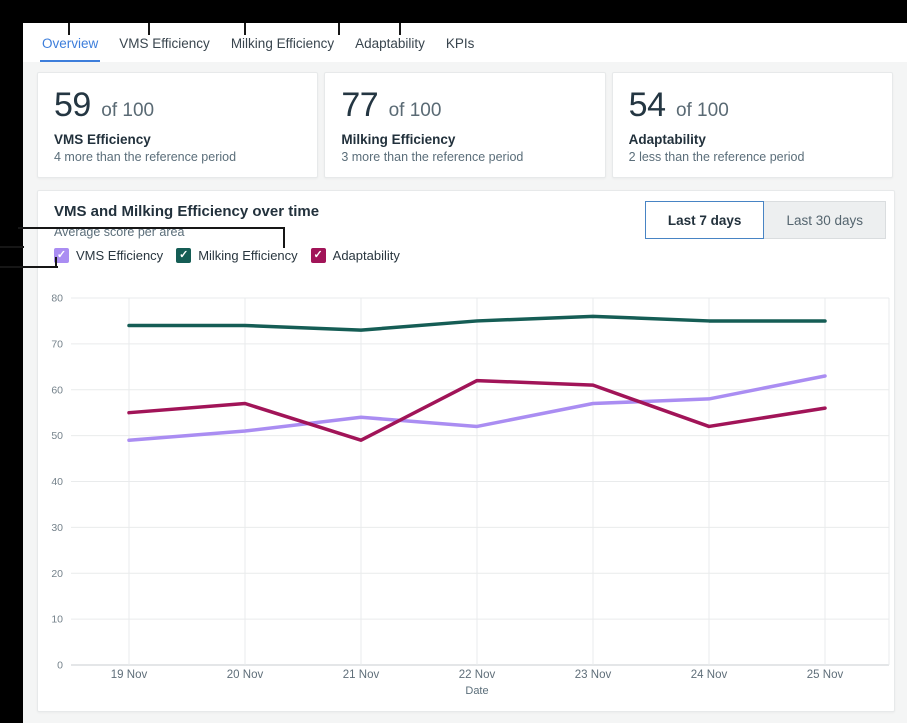 This screenshot has width=907, height=723. I want to click on tab-adaptability: Adaptability, so click(390, 43).